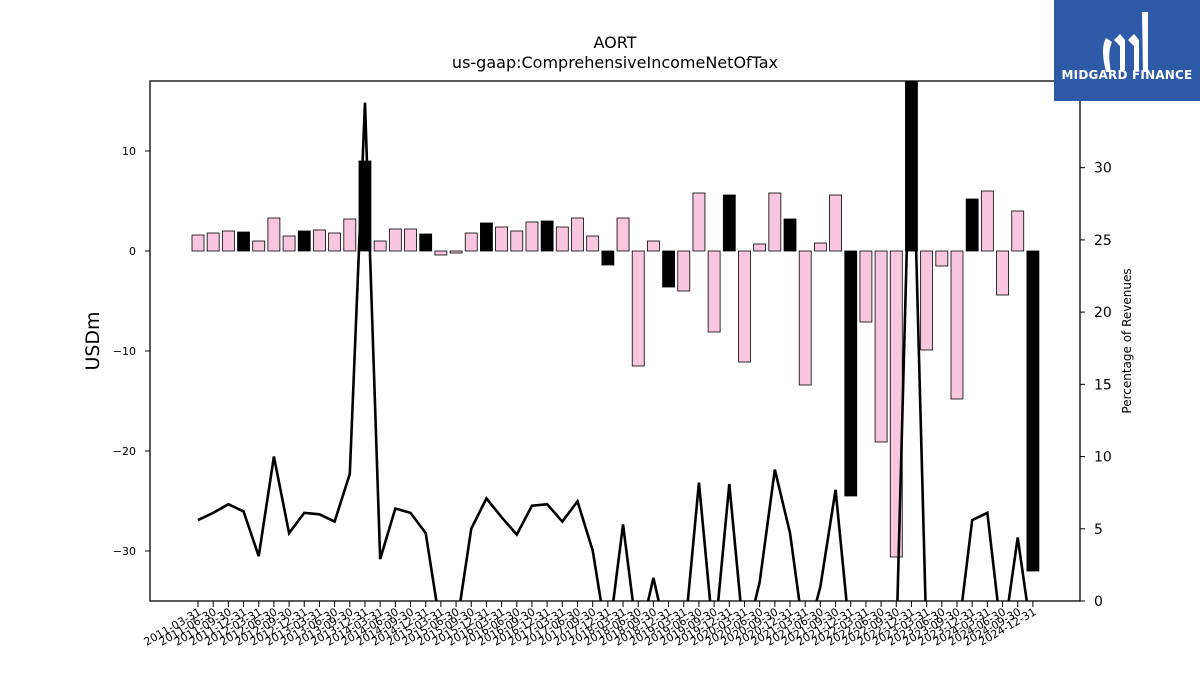  What do you see at coordinates (1103, 241) in the screenshot?
I see `y2-tick-label: 25` at bounding box center [1103, 241].